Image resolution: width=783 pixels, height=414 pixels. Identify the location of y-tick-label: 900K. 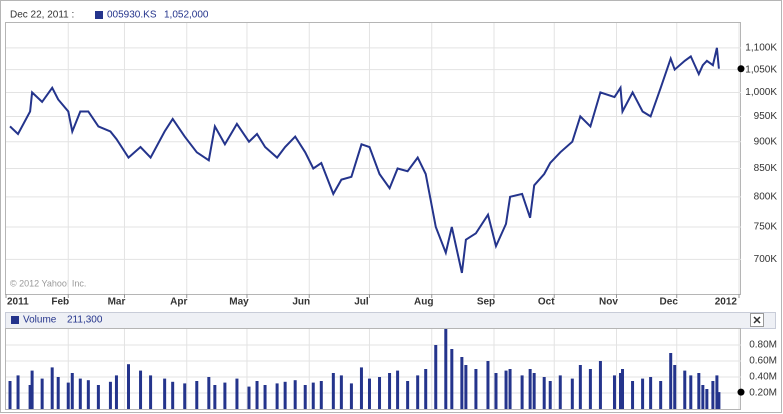
(766, 141).